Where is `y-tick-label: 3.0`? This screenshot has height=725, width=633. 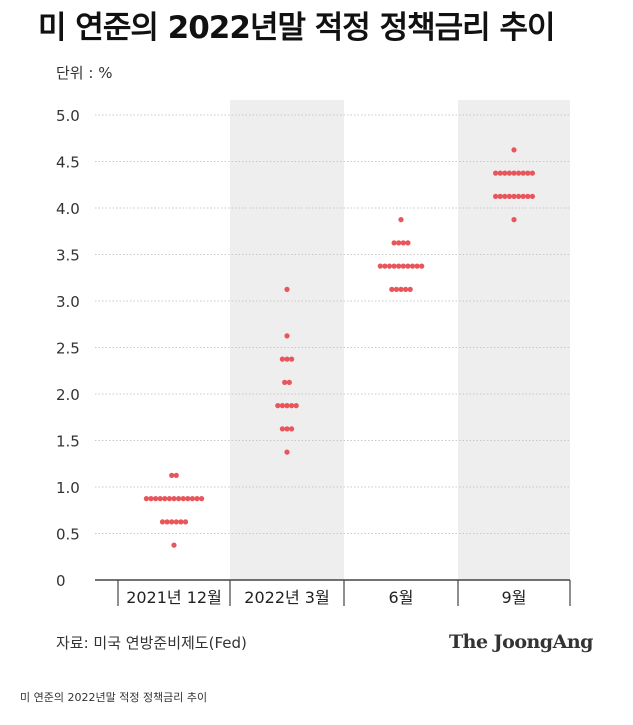
y-tick-label: 3.0 is located at coordinates (68, 302).